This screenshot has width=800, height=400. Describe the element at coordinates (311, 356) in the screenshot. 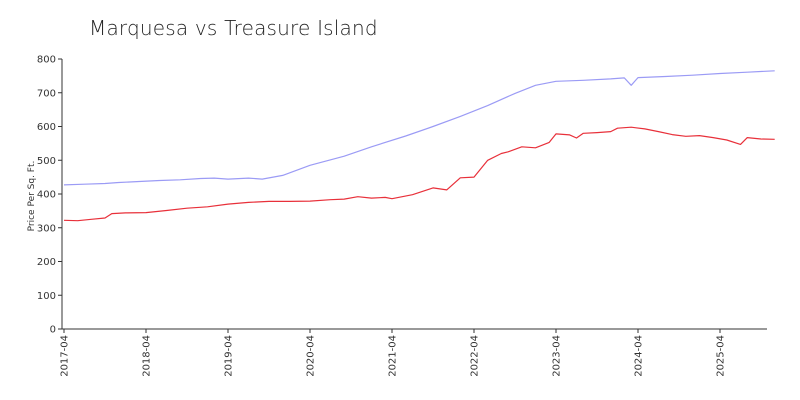

I see `x-tick-label: 2020-04` at that location.